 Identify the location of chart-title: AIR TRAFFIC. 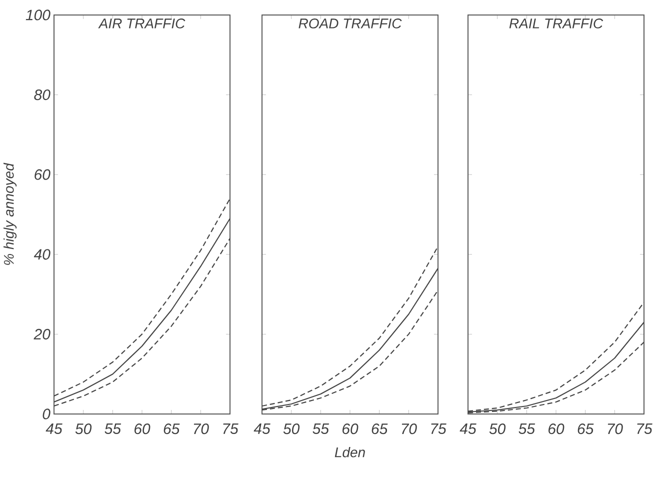
(142, 23).